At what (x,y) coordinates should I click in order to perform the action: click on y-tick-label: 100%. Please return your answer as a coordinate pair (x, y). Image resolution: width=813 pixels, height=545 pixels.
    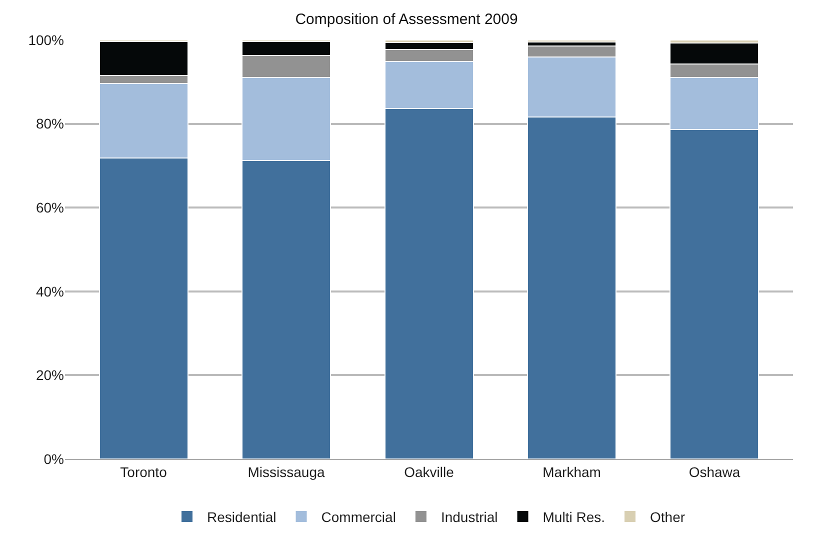
    Looking at the image, I should click on (46, 40).